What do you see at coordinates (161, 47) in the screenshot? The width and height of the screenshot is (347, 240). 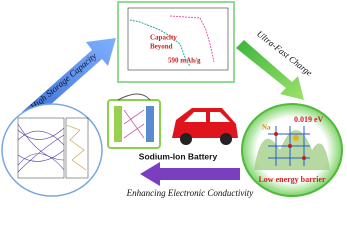 I see `plot-text: Beyond` at bounding box center [161, 47].